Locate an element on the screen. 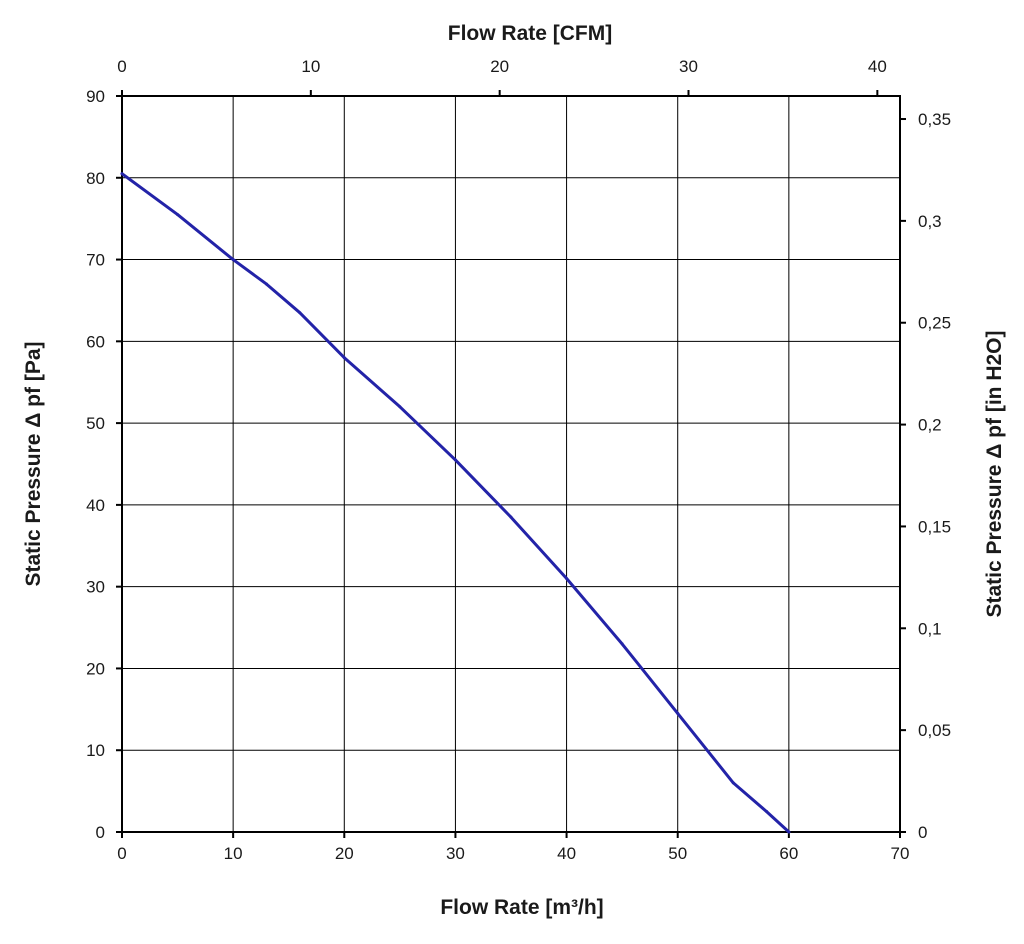 This screenshot has width=1024, height=944. y-tick-label: 80 is located at coordinates (95, 178).